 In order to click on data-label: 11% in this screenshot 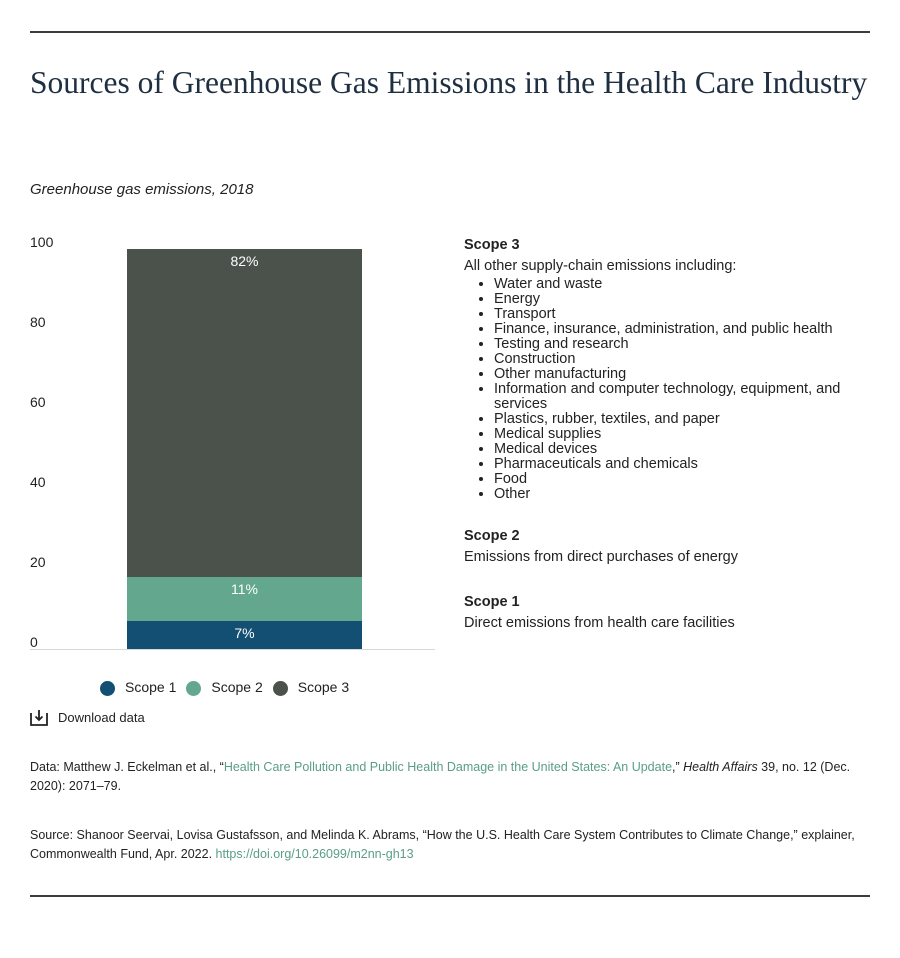, I will do `click(244, 589)`.